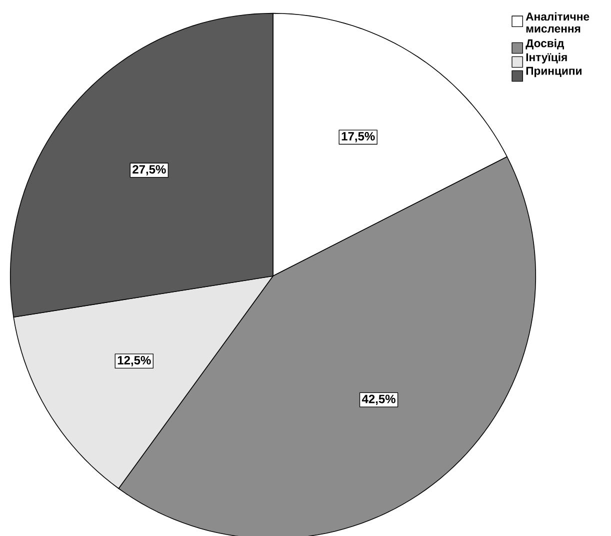  I want to click on data-label: 42,5%, so click(379, 399).